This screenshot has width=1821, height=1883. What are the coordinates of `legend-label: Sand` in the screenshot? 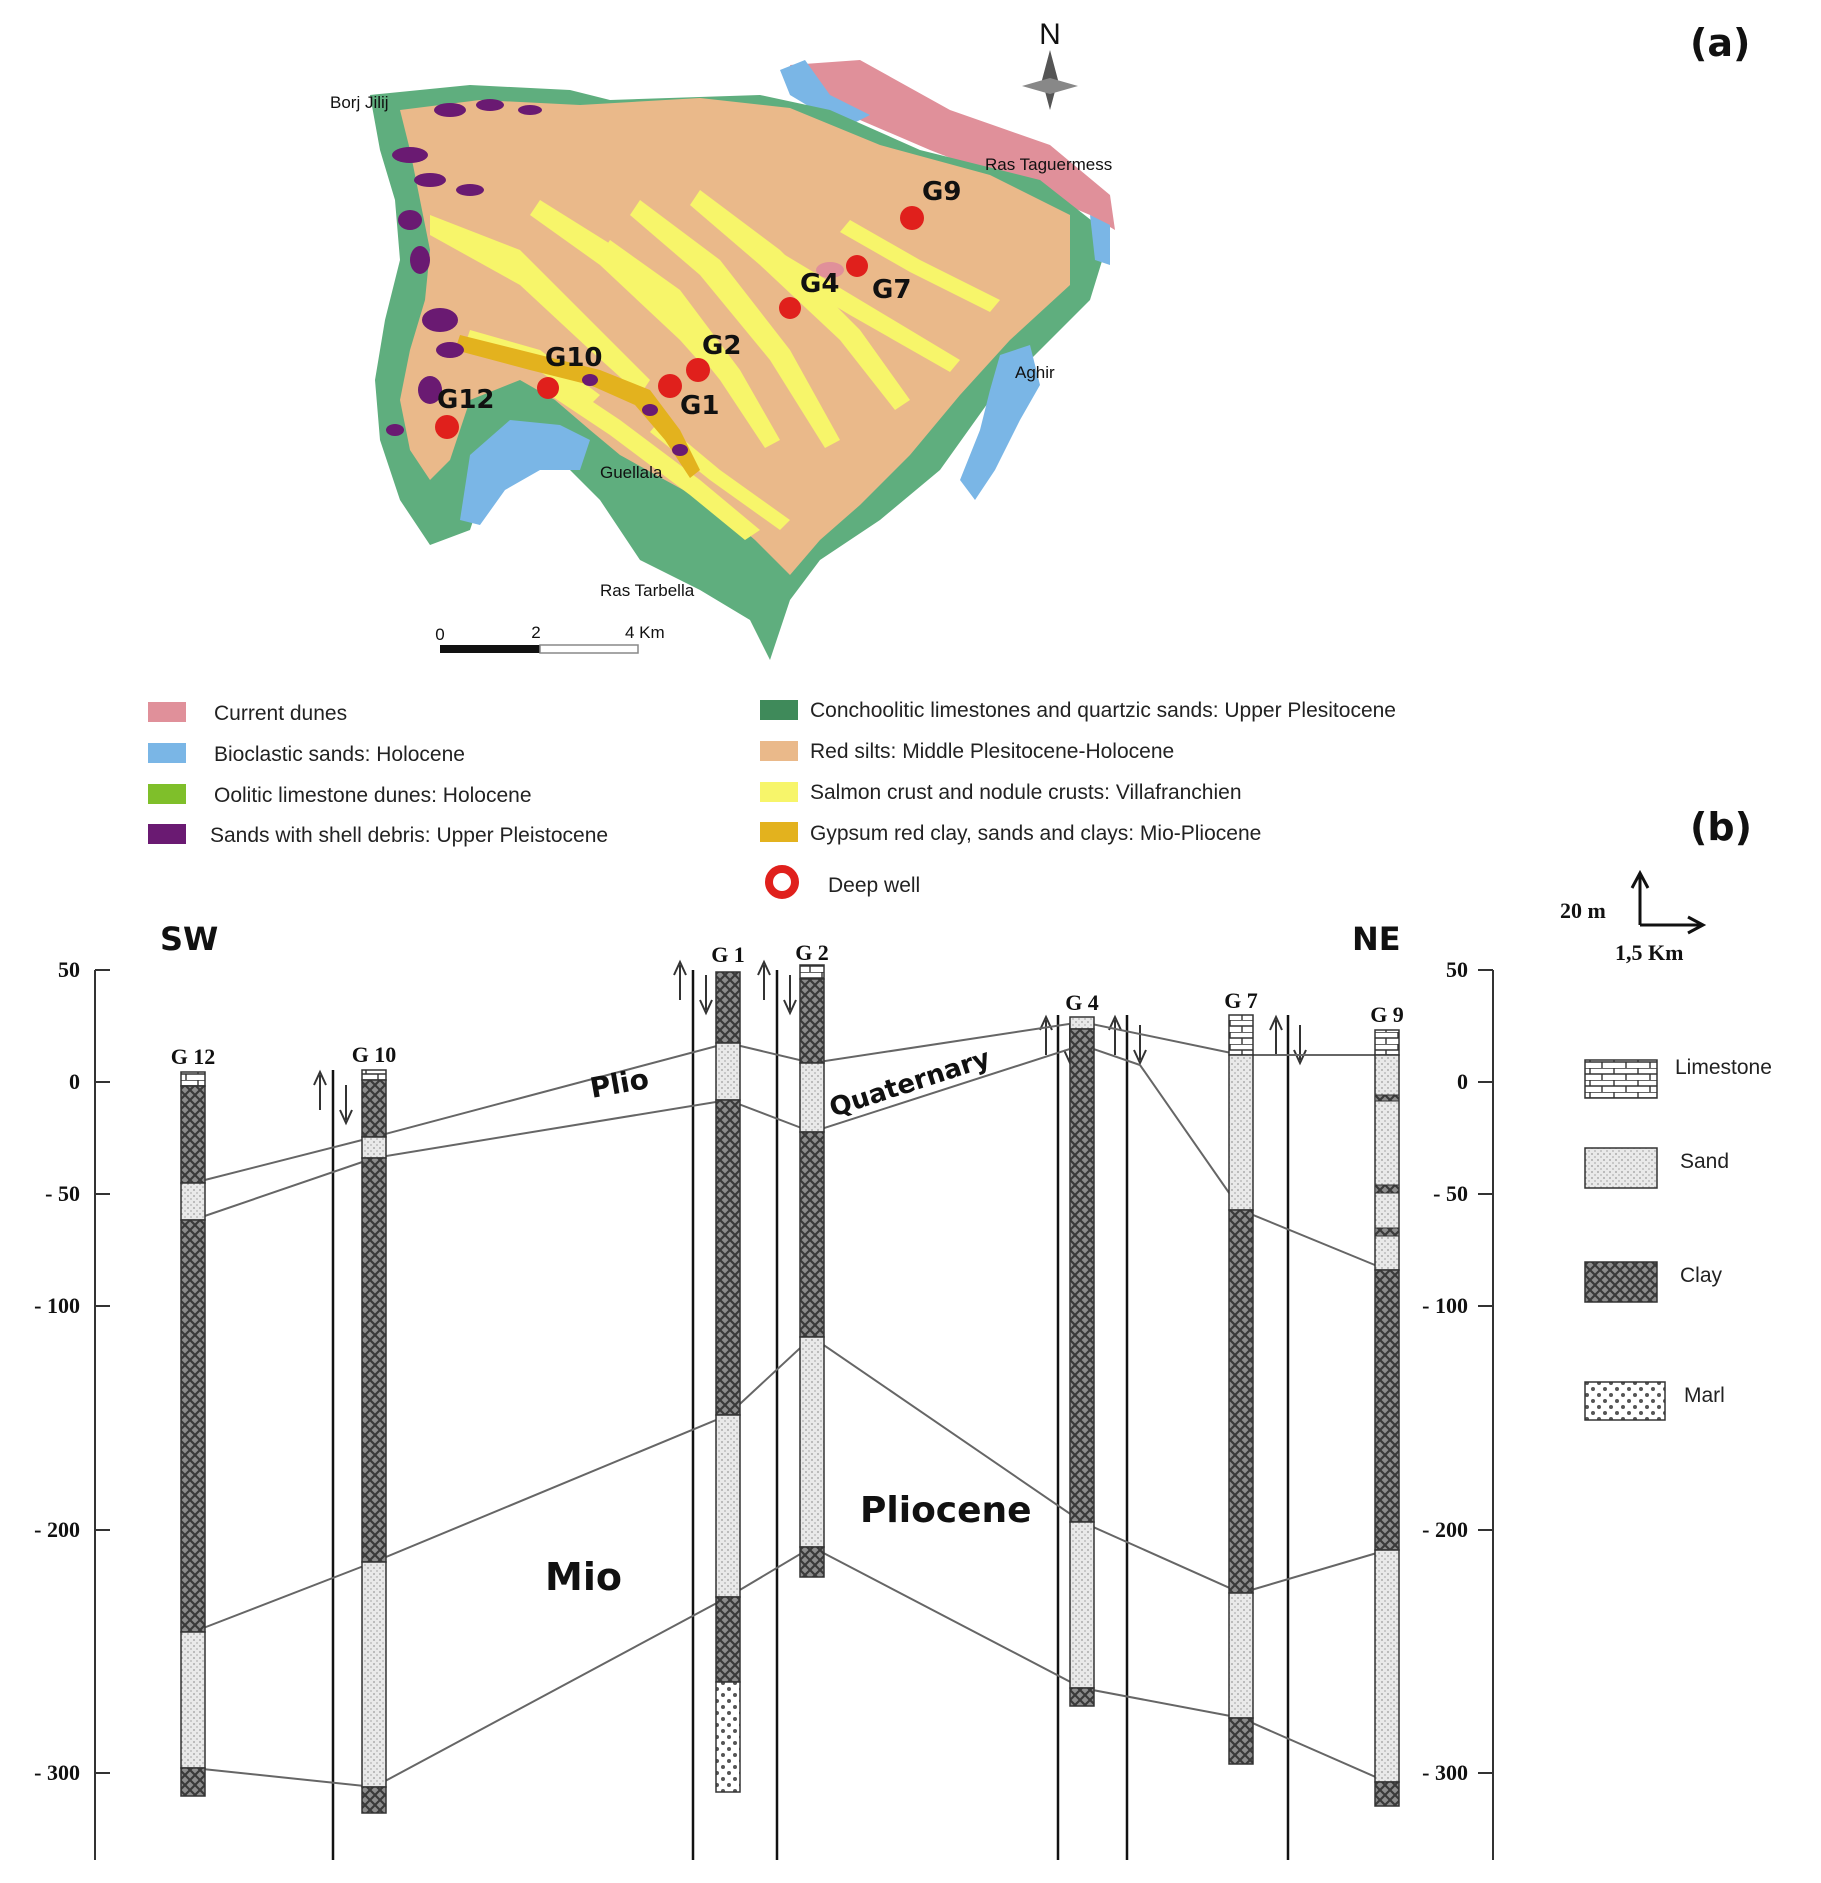 It's located at (1704, 1161).